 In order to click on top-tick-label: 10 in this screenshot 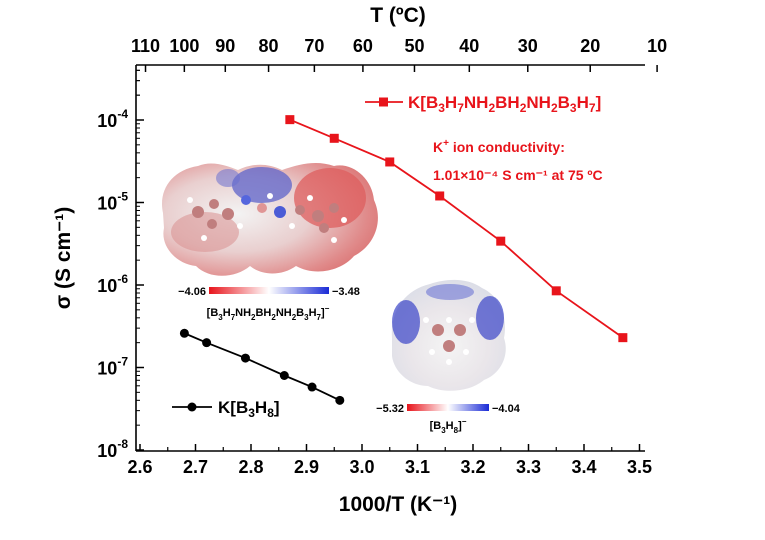, I will do `click(657, 46)`.